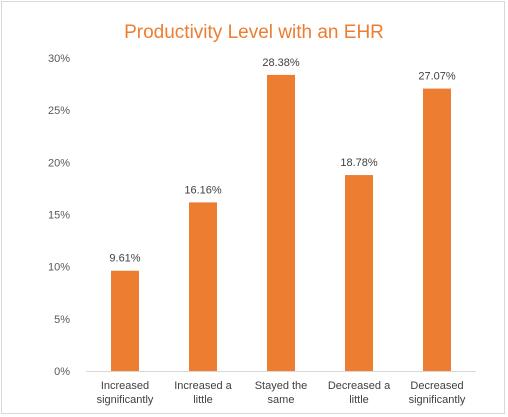  What do you see at coordinates (124, 259) in the screenshot?
I see `data-label: 9.61%` at bounding box center [124, 259].